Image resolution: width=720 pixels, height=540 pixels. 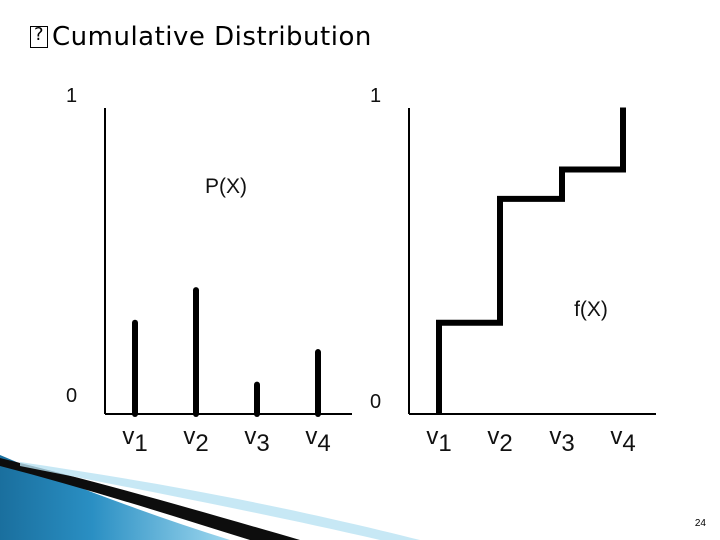 What do you see at coordinates (591, 309) in the screenshot?
I see `chart-title-2: f(X)` at bounding box center [591, 309].